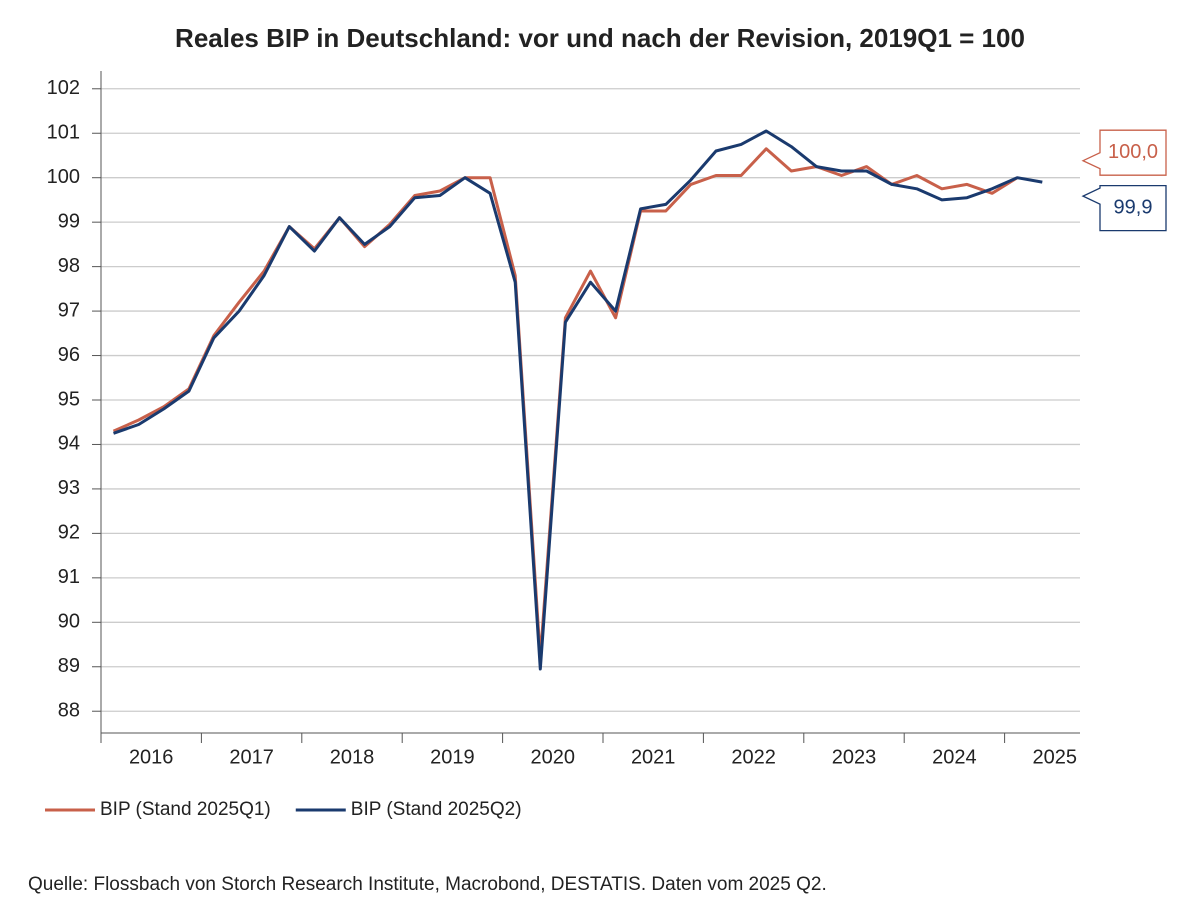 The width and height of the screenshot is (1200, 903). What do you see at coordinates (854, 757) in the screenshot?
I see `x-tick-label: 2023` at bounding box center [854, 757].